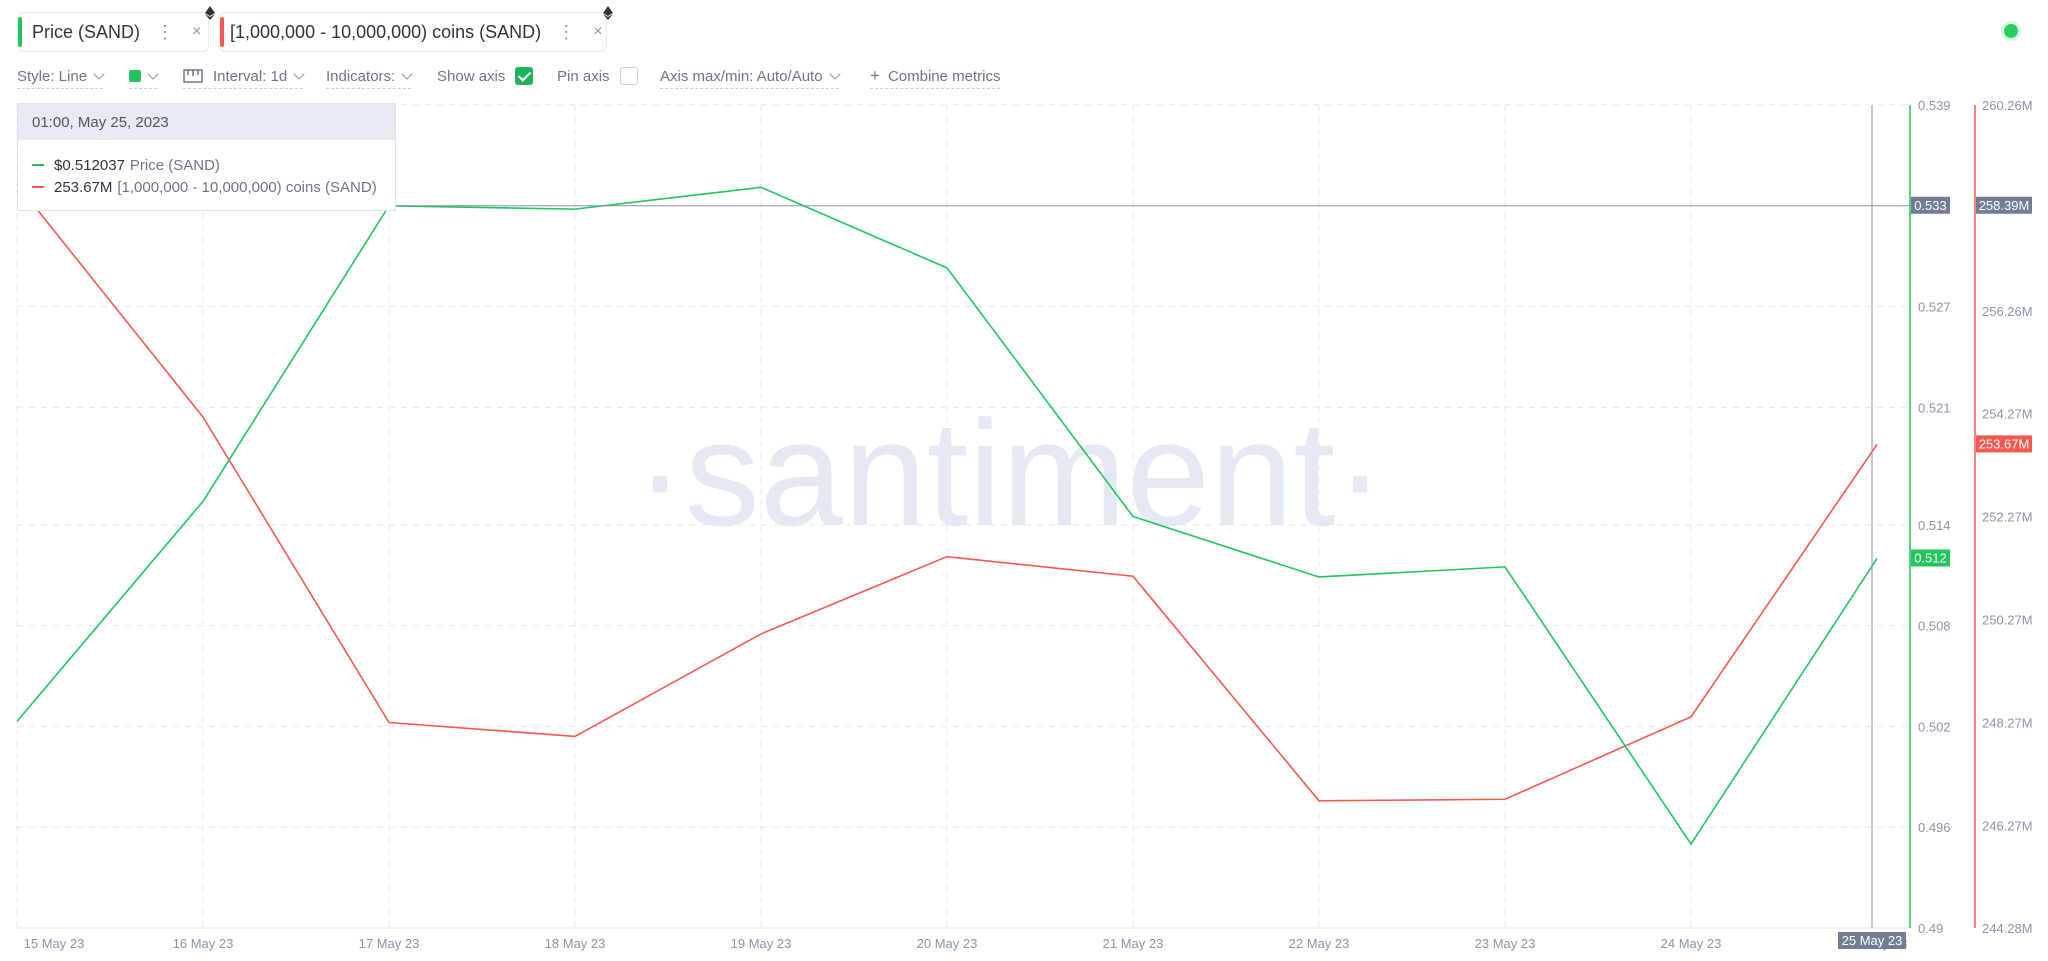 The image size is (2048, 961). What do you see at coordinates (144, 76) in the screenshot?
I see `color-dropdown` at bounding box center [144, 76].